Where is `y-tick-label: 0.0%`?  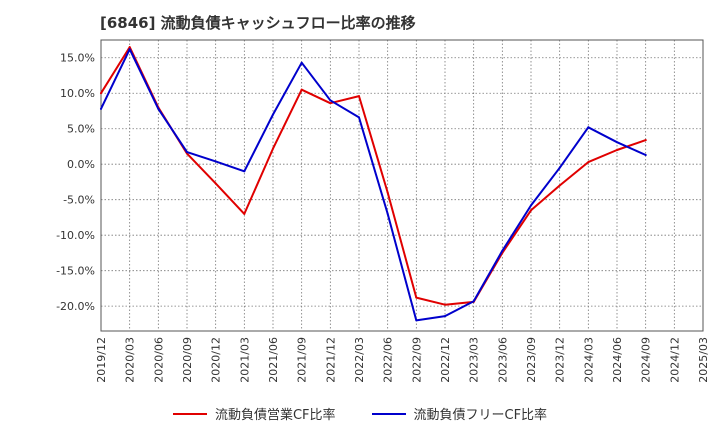
y-tick-label: 0.0% is located at coordinates (81, 164).